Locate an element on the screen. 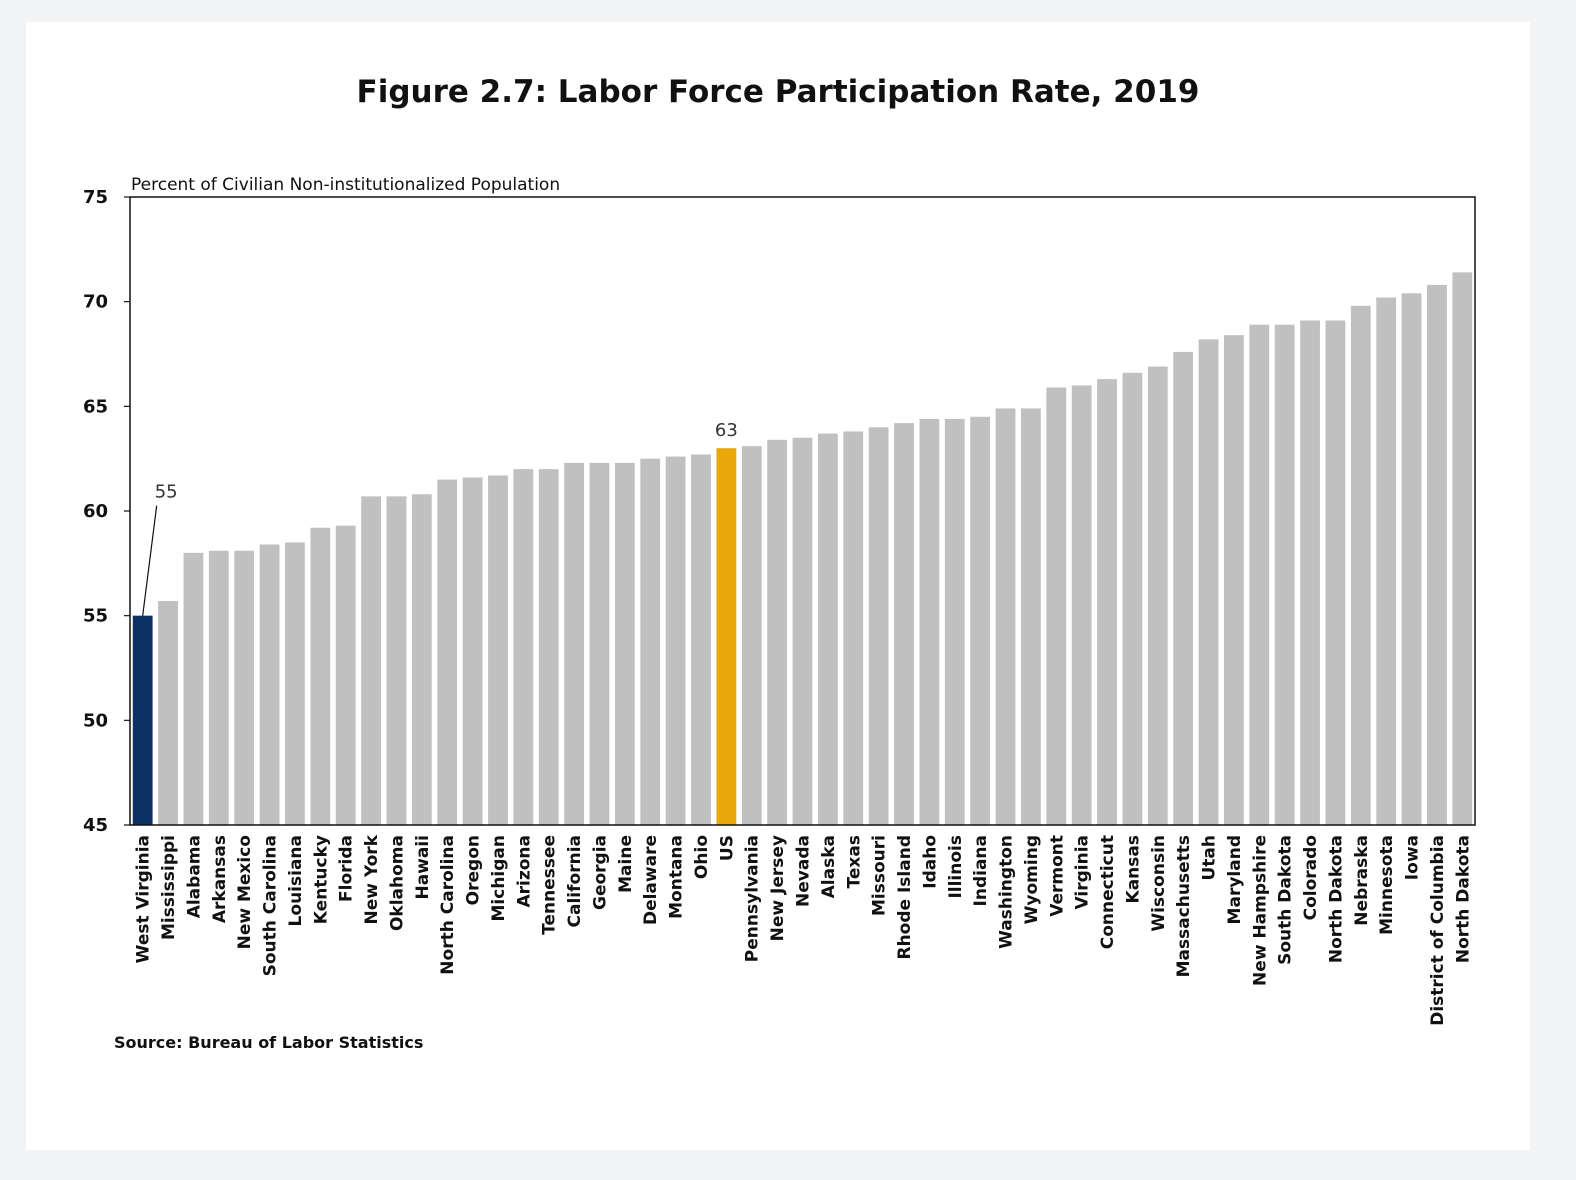 This screenshot has width=1576, height=1180. category-label: Kentucky is located at coordinates (321, 879).